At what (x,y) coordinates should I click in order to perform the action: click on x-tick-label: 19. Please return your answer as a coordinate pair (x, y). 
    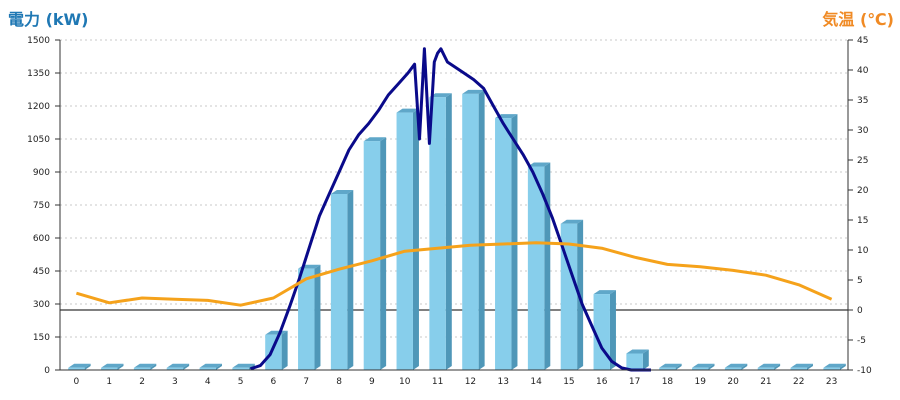
    Looking at the image, I should click on (701, 382).